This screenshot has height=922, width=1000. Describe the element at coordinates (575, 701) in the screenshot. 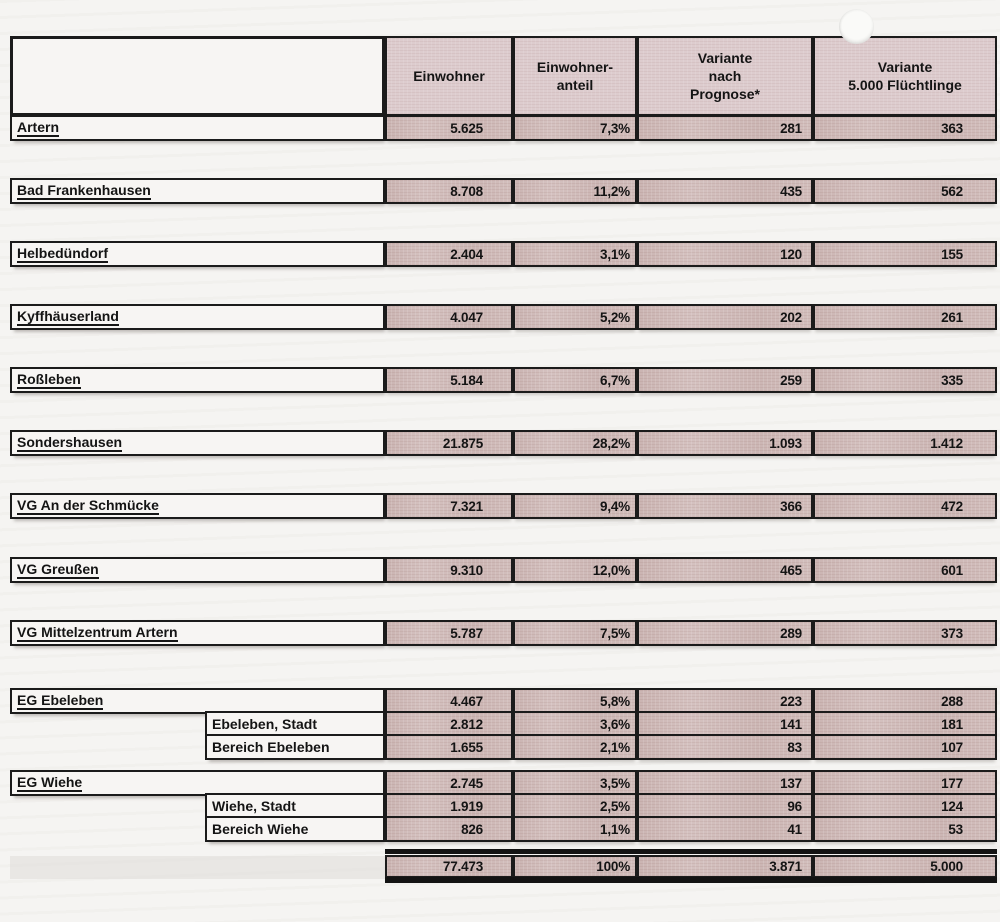

I see `einwohner-anteil-cell: 5,8%` at that location.